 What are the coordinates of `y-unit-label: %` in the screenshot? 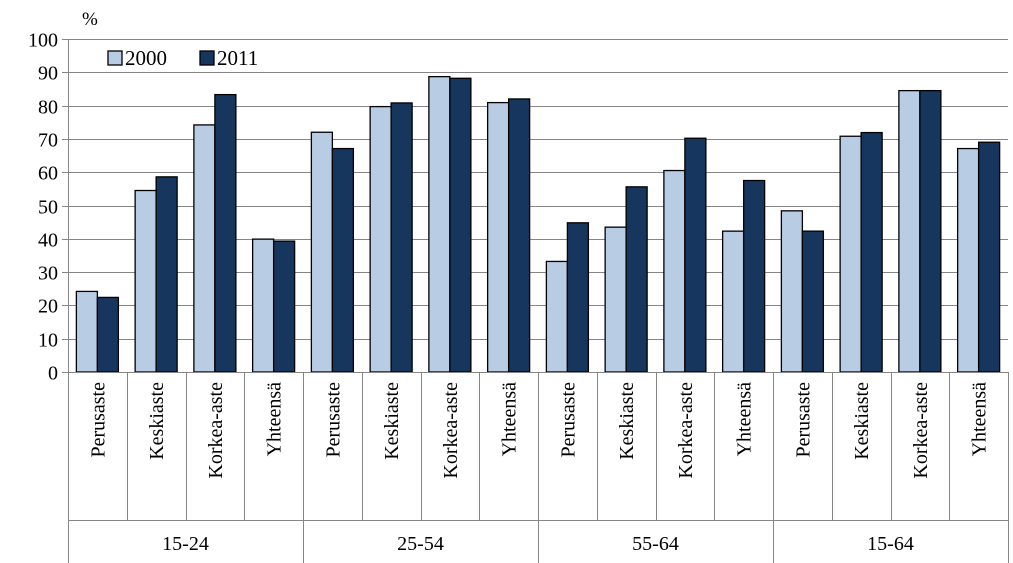 It's located at (90, 19).